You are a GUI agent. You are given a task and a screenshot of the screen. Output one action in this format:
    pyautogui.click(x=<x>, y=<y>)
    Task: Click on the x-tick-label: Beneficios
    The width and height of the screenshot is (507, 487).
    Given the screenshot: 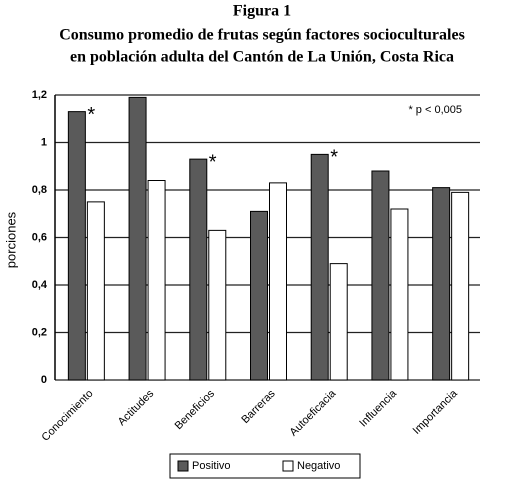 What is the action you would take?
    pyautogui.click(x=195, y=409)
    